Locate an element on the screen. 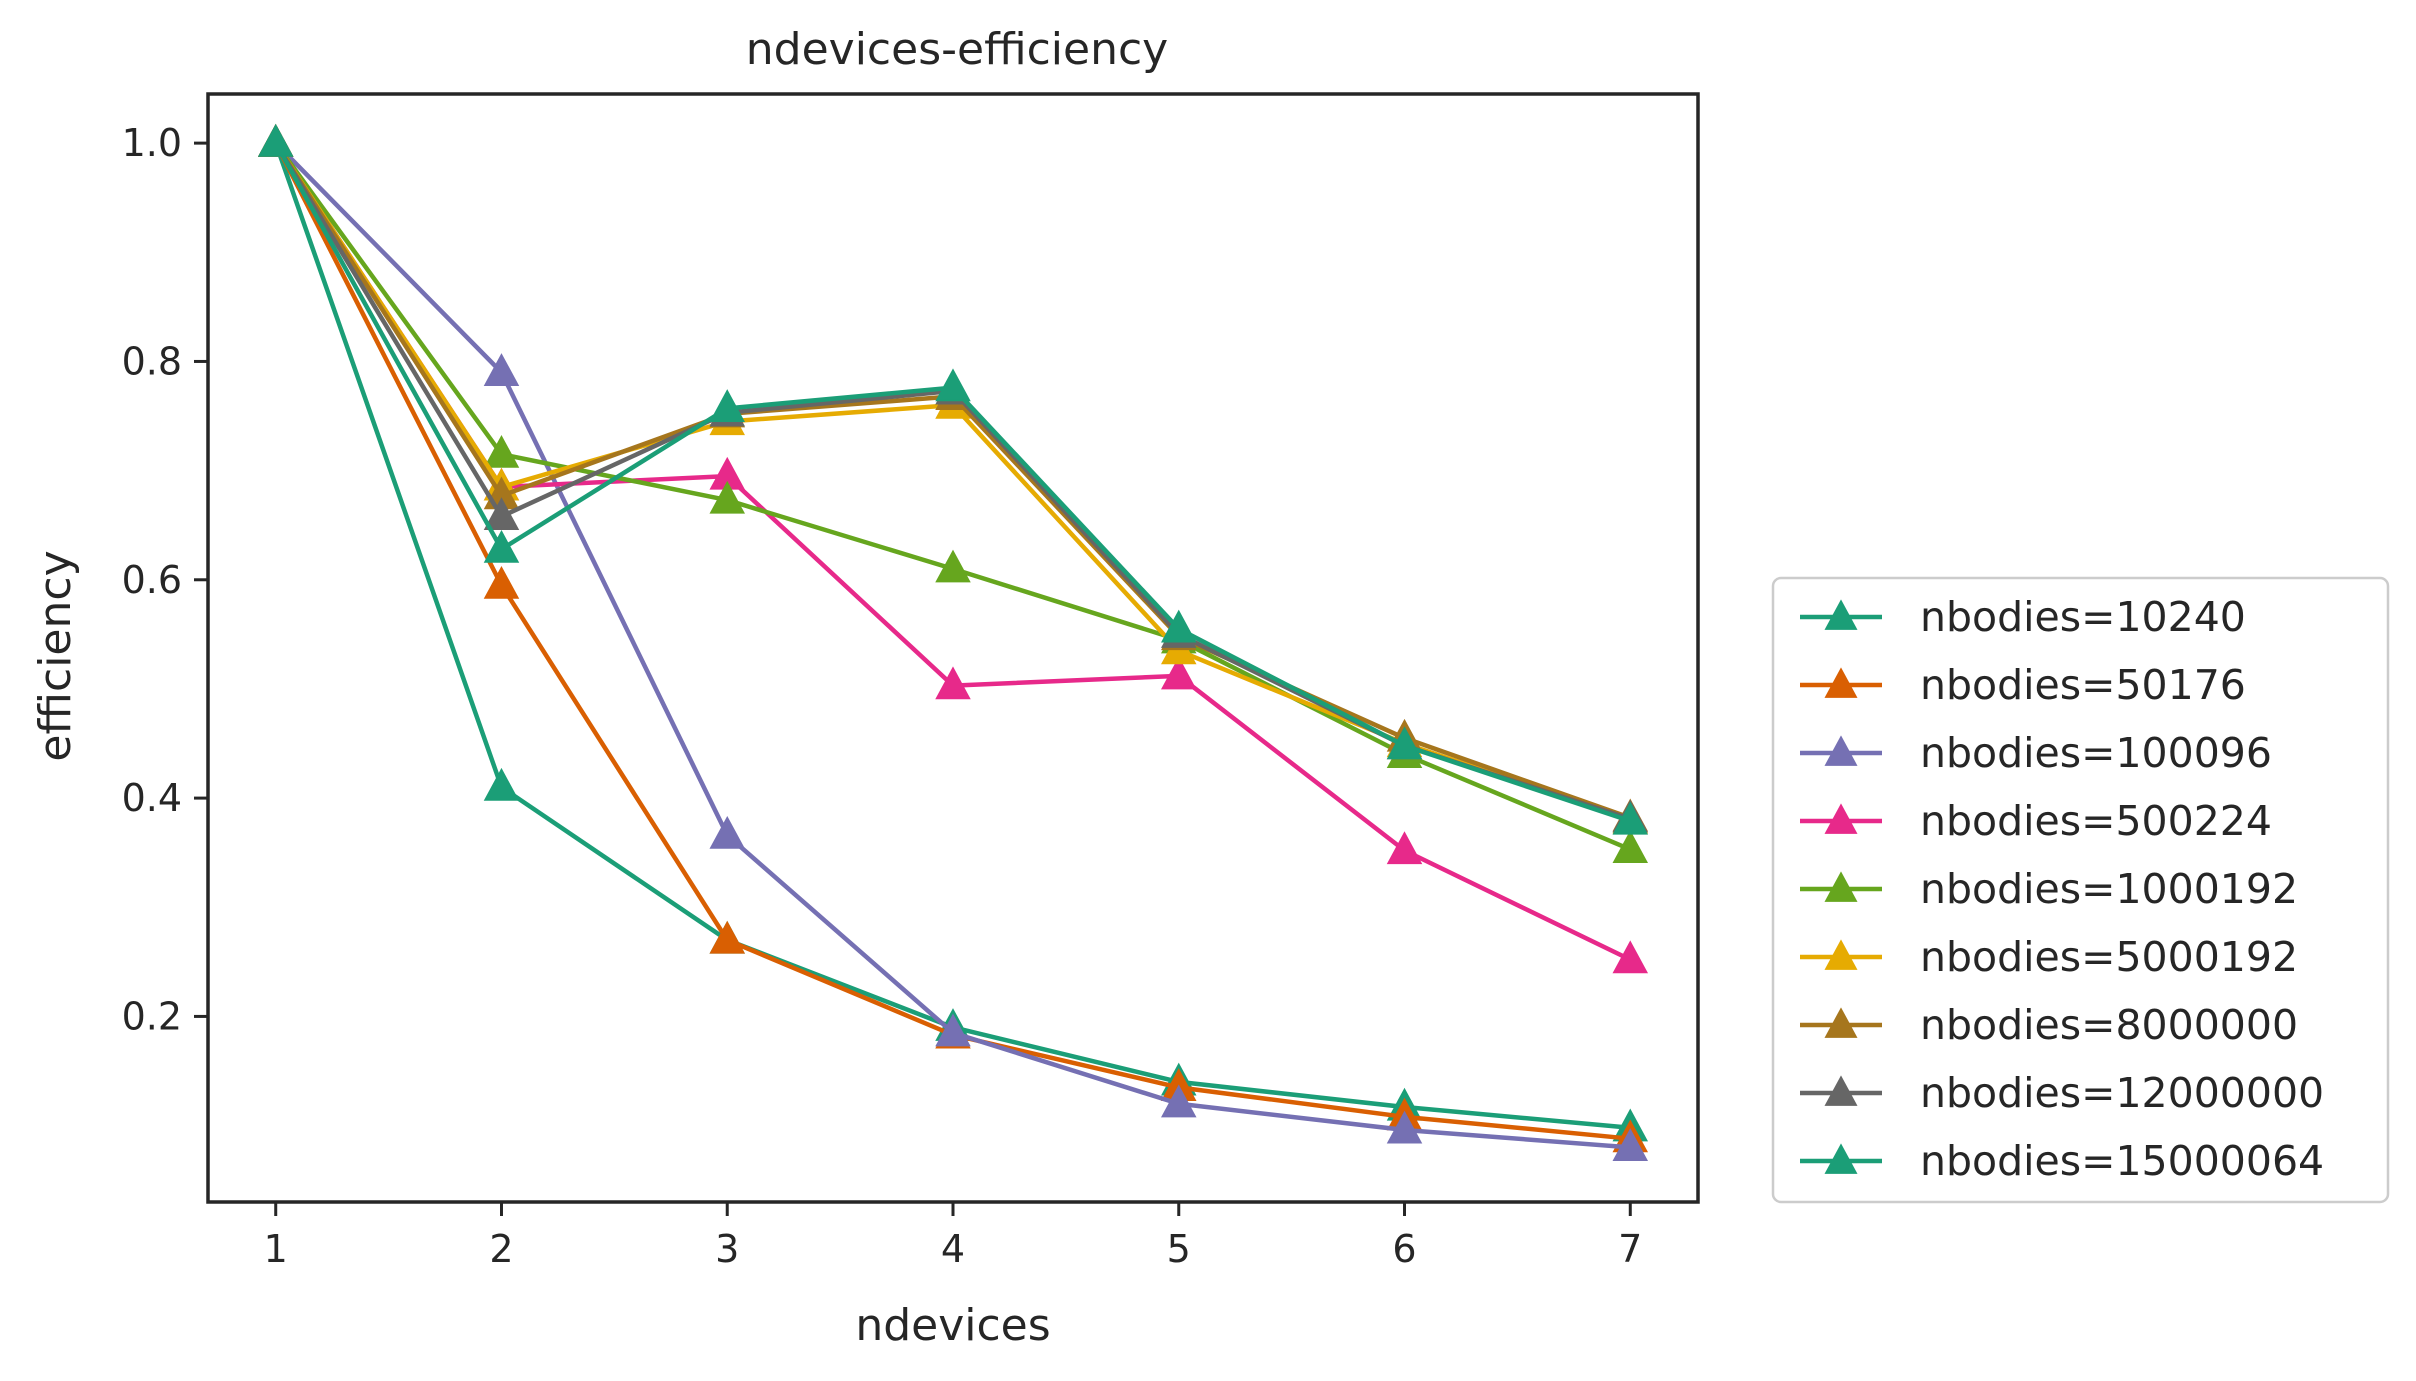 The width and height of the screenshot is (2416, 1381). legend-entry: nbodies=100096 is located at coordinates (2036, 753).